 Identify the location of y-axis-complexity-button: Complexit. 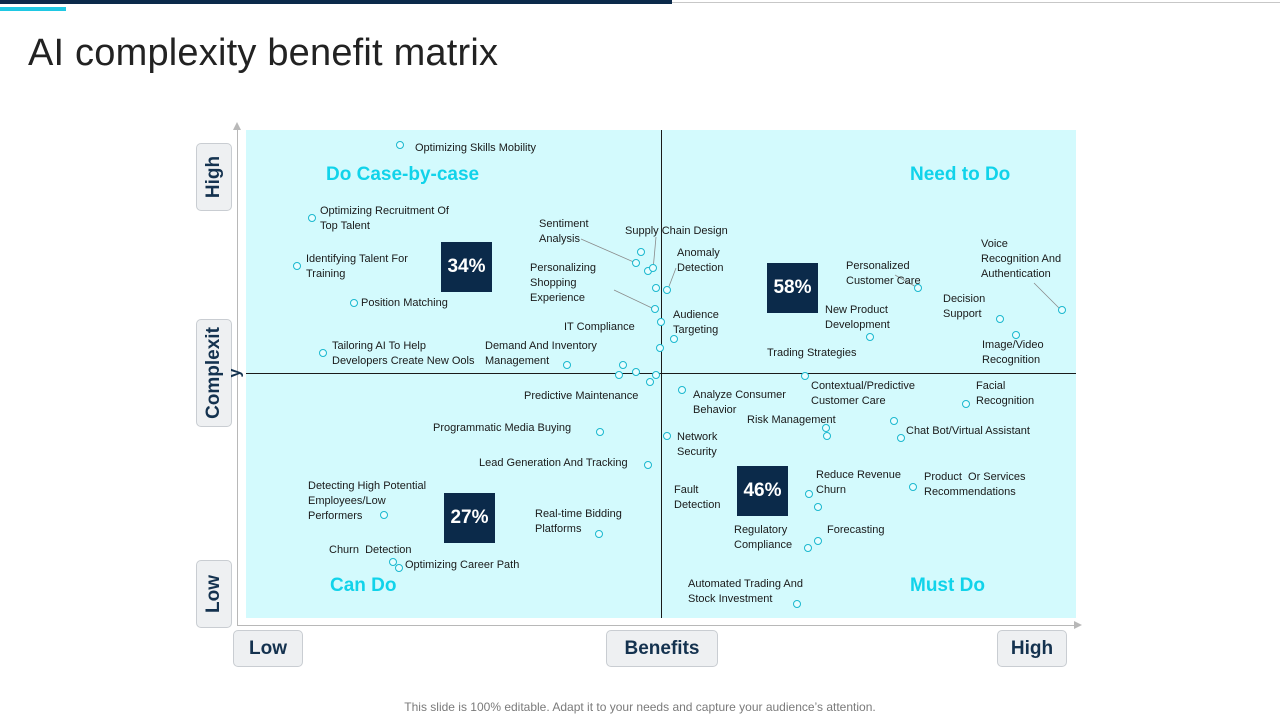
(214, 373).